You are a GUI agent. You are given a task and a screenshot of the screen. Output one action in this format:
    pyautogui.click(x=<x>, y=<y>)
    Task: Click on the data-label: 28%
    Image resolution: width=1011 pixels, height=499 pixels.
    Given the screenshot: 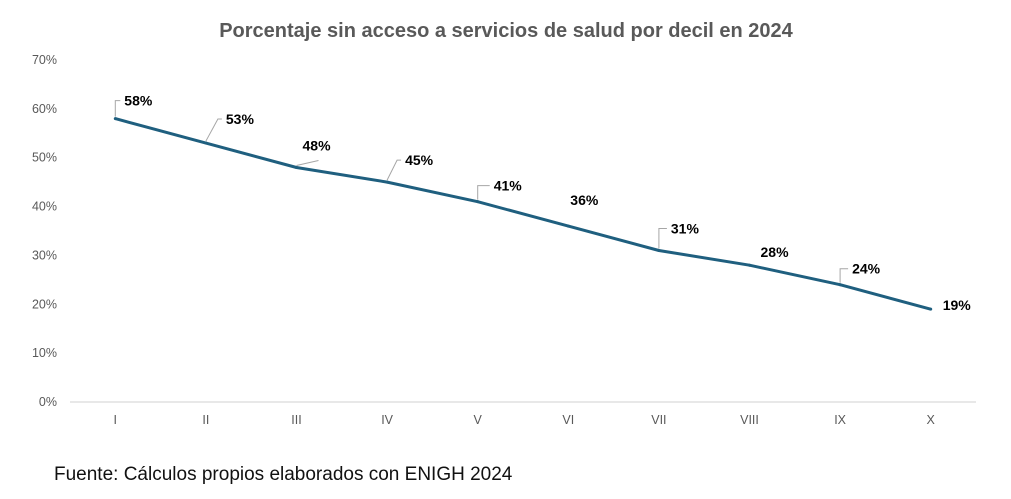 What is the action you would take?
    pyautogui.click(x=775, y=252)
    